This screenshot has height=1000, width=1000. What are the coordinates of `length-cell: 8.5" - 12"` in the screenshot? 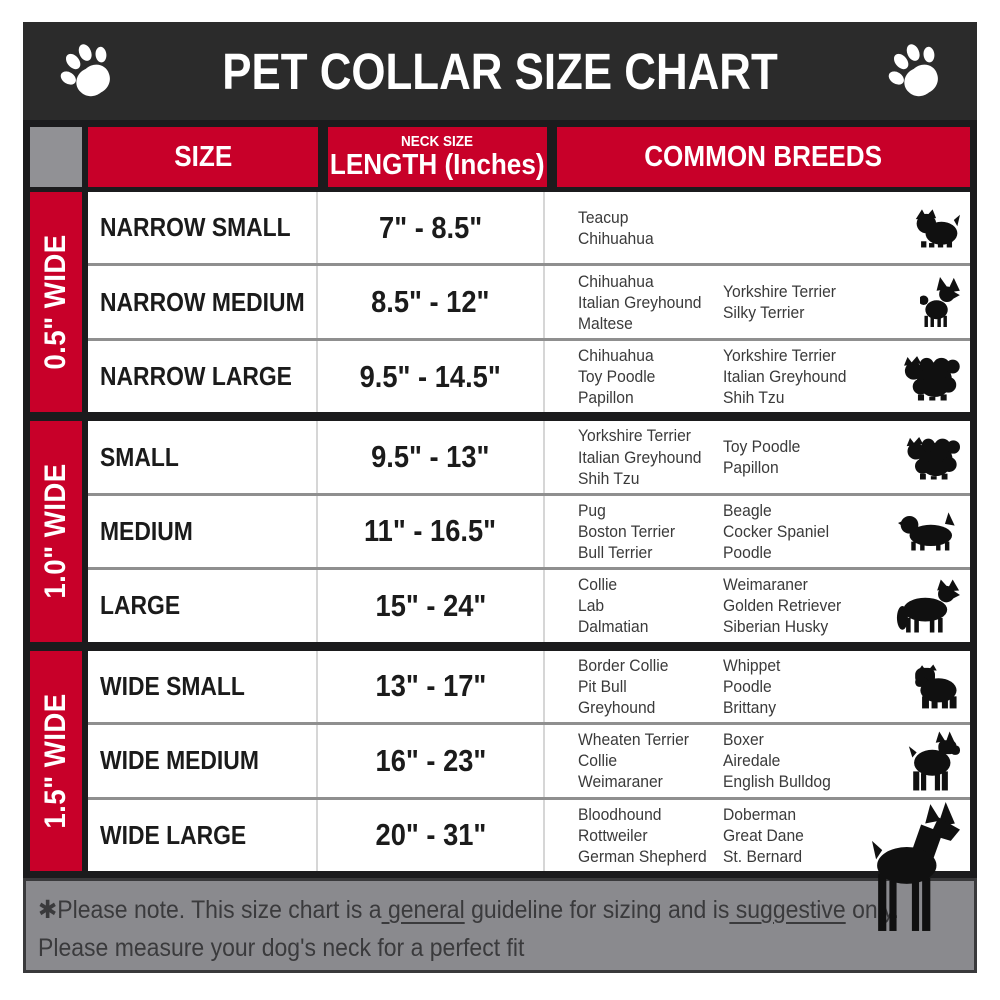 It's located at (431, 302).